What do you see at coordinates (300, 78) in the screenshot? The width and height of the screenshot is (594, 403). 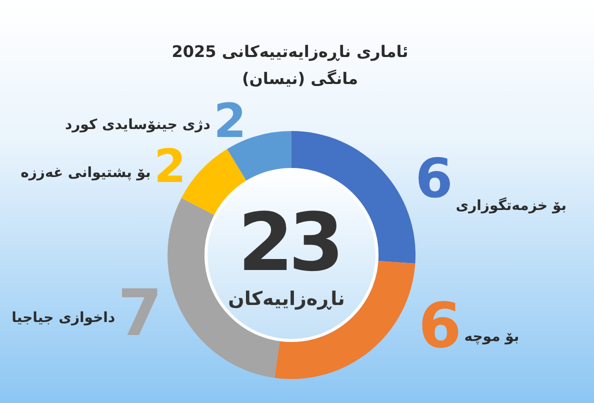 I see `chart-subtitle: مانگی (نیسان)` at bounding box center [300, 78].